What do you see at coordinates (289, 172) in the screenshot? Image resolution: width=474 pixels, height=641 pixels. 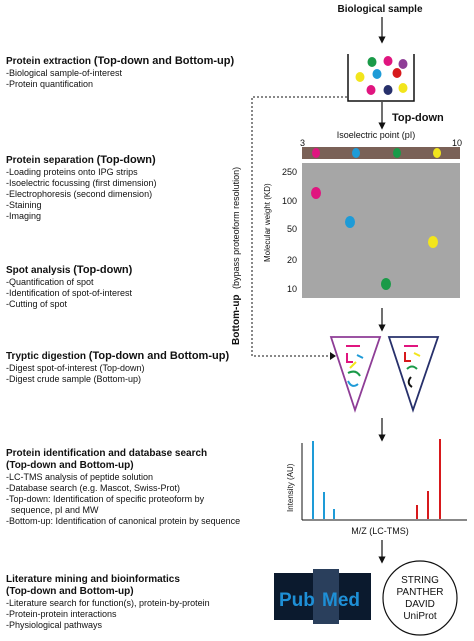 I see `mw-tick: 250` at bounding box center [289, 172].